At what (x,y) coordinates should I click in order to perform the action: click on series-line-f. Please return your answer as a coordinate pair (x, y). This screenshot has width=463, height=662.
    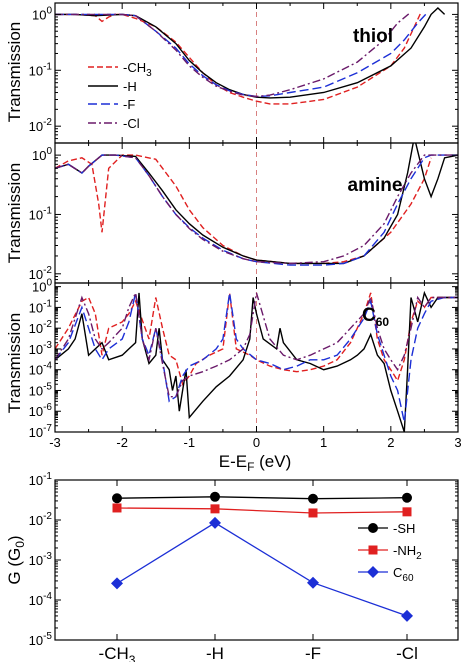
    Looking at the image, I should click on (242, 54).